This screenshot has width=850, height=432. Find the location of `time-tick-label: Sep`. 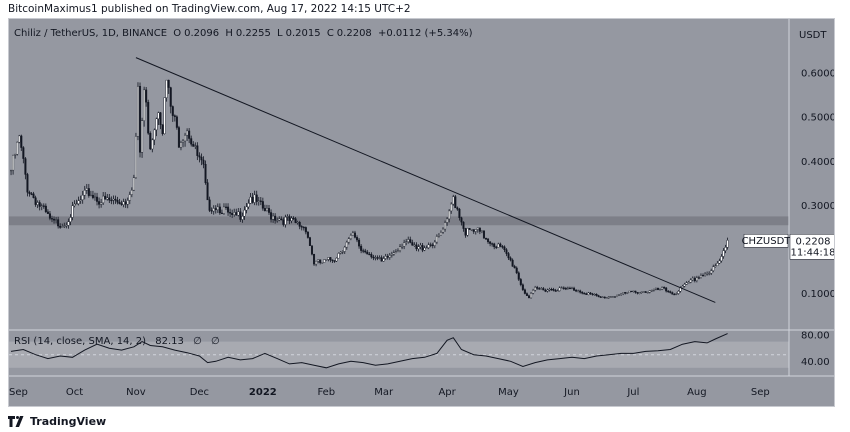

time-tick-label: Sep is located at coordinates (760, 392).